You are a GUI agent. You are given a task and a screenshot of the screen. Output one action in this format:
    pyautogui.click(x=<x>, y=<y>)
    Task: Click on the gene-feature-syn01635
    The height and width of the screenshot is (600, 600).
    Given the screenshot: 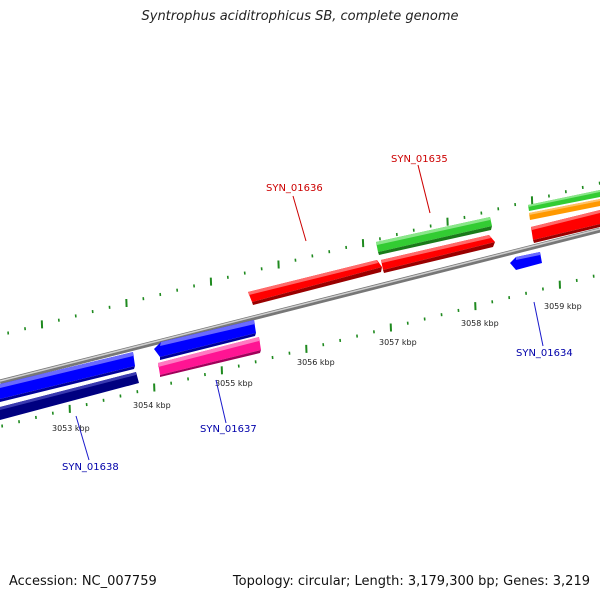 What is the action you would take?
    pyautogui.click(x=438, y=254)
    